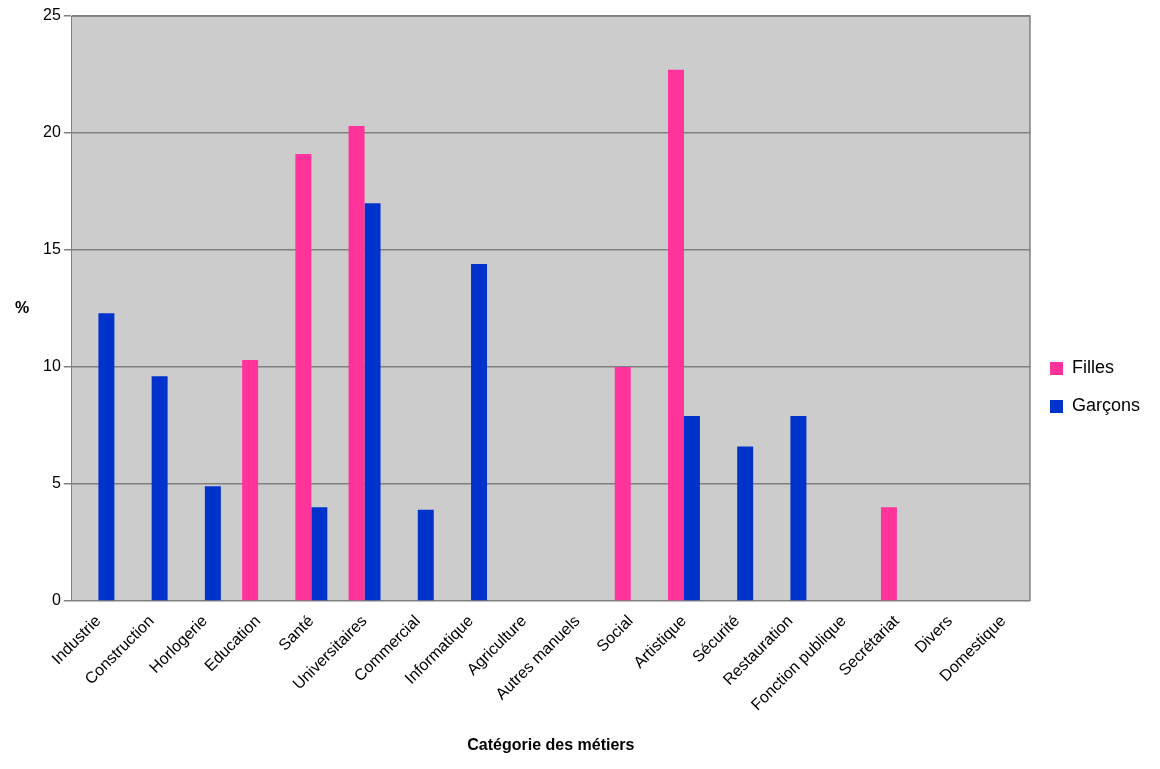 This screenshot has height=769, width=1160. Describe the element at coordinates (56, 483) in the screenshot. I see `y-tick-label: 5` at that location.